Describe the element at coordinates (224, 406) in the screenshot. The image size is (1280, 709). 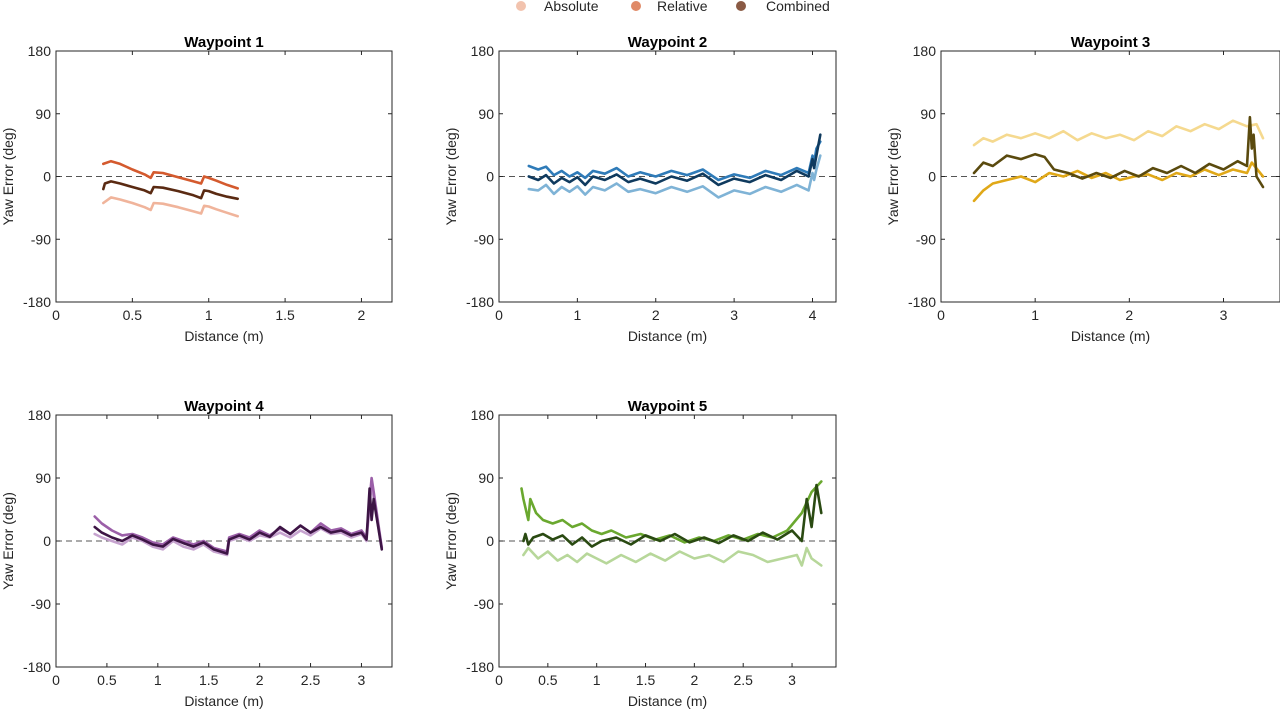
I see `panel-title: Waypoint 4` at that location.